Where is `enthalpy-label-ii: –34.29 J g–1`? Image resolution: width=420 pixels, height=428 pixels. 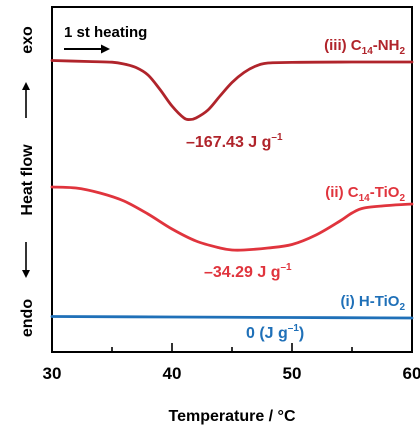
enthalpy-label-ii: –34.29 J g–1 is located at coordinates (248, 271).